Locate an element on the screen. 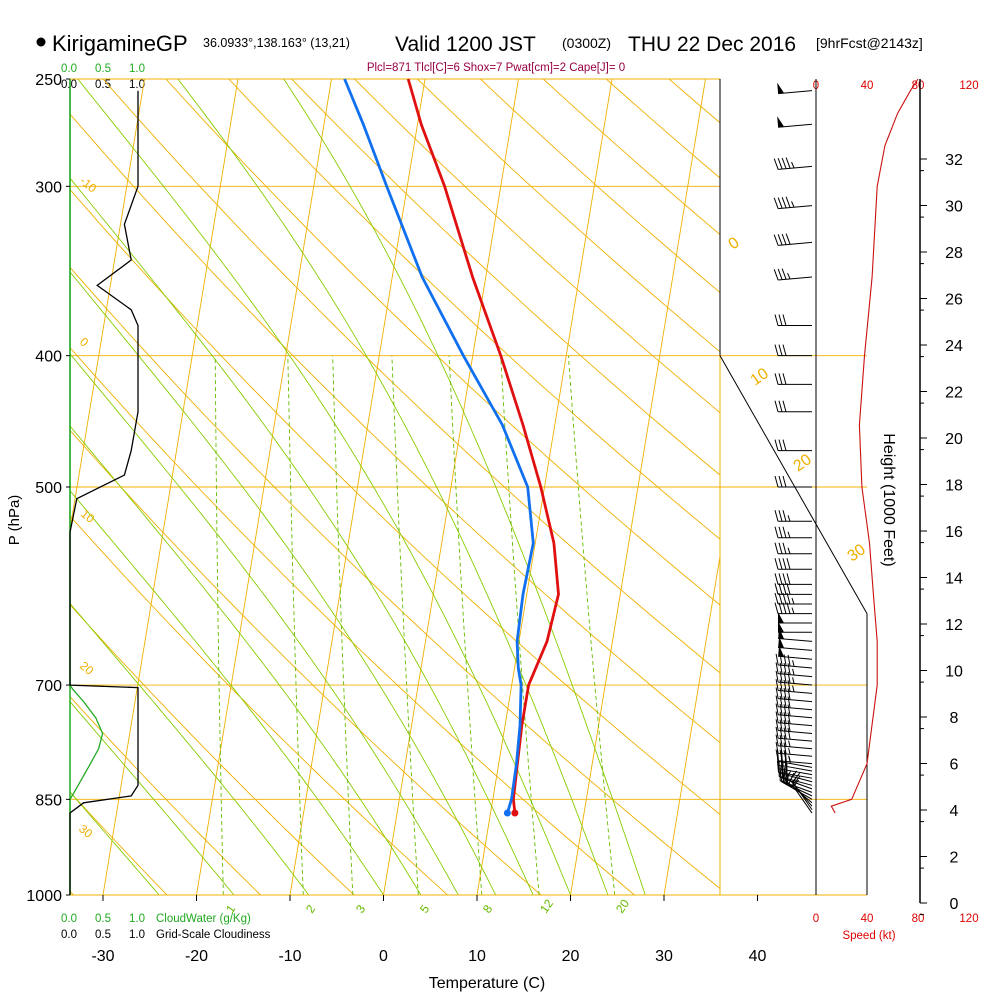 This screenshot has height=1000, width=1000. height-tick-label: 26 is located at coordinates (954, 300).